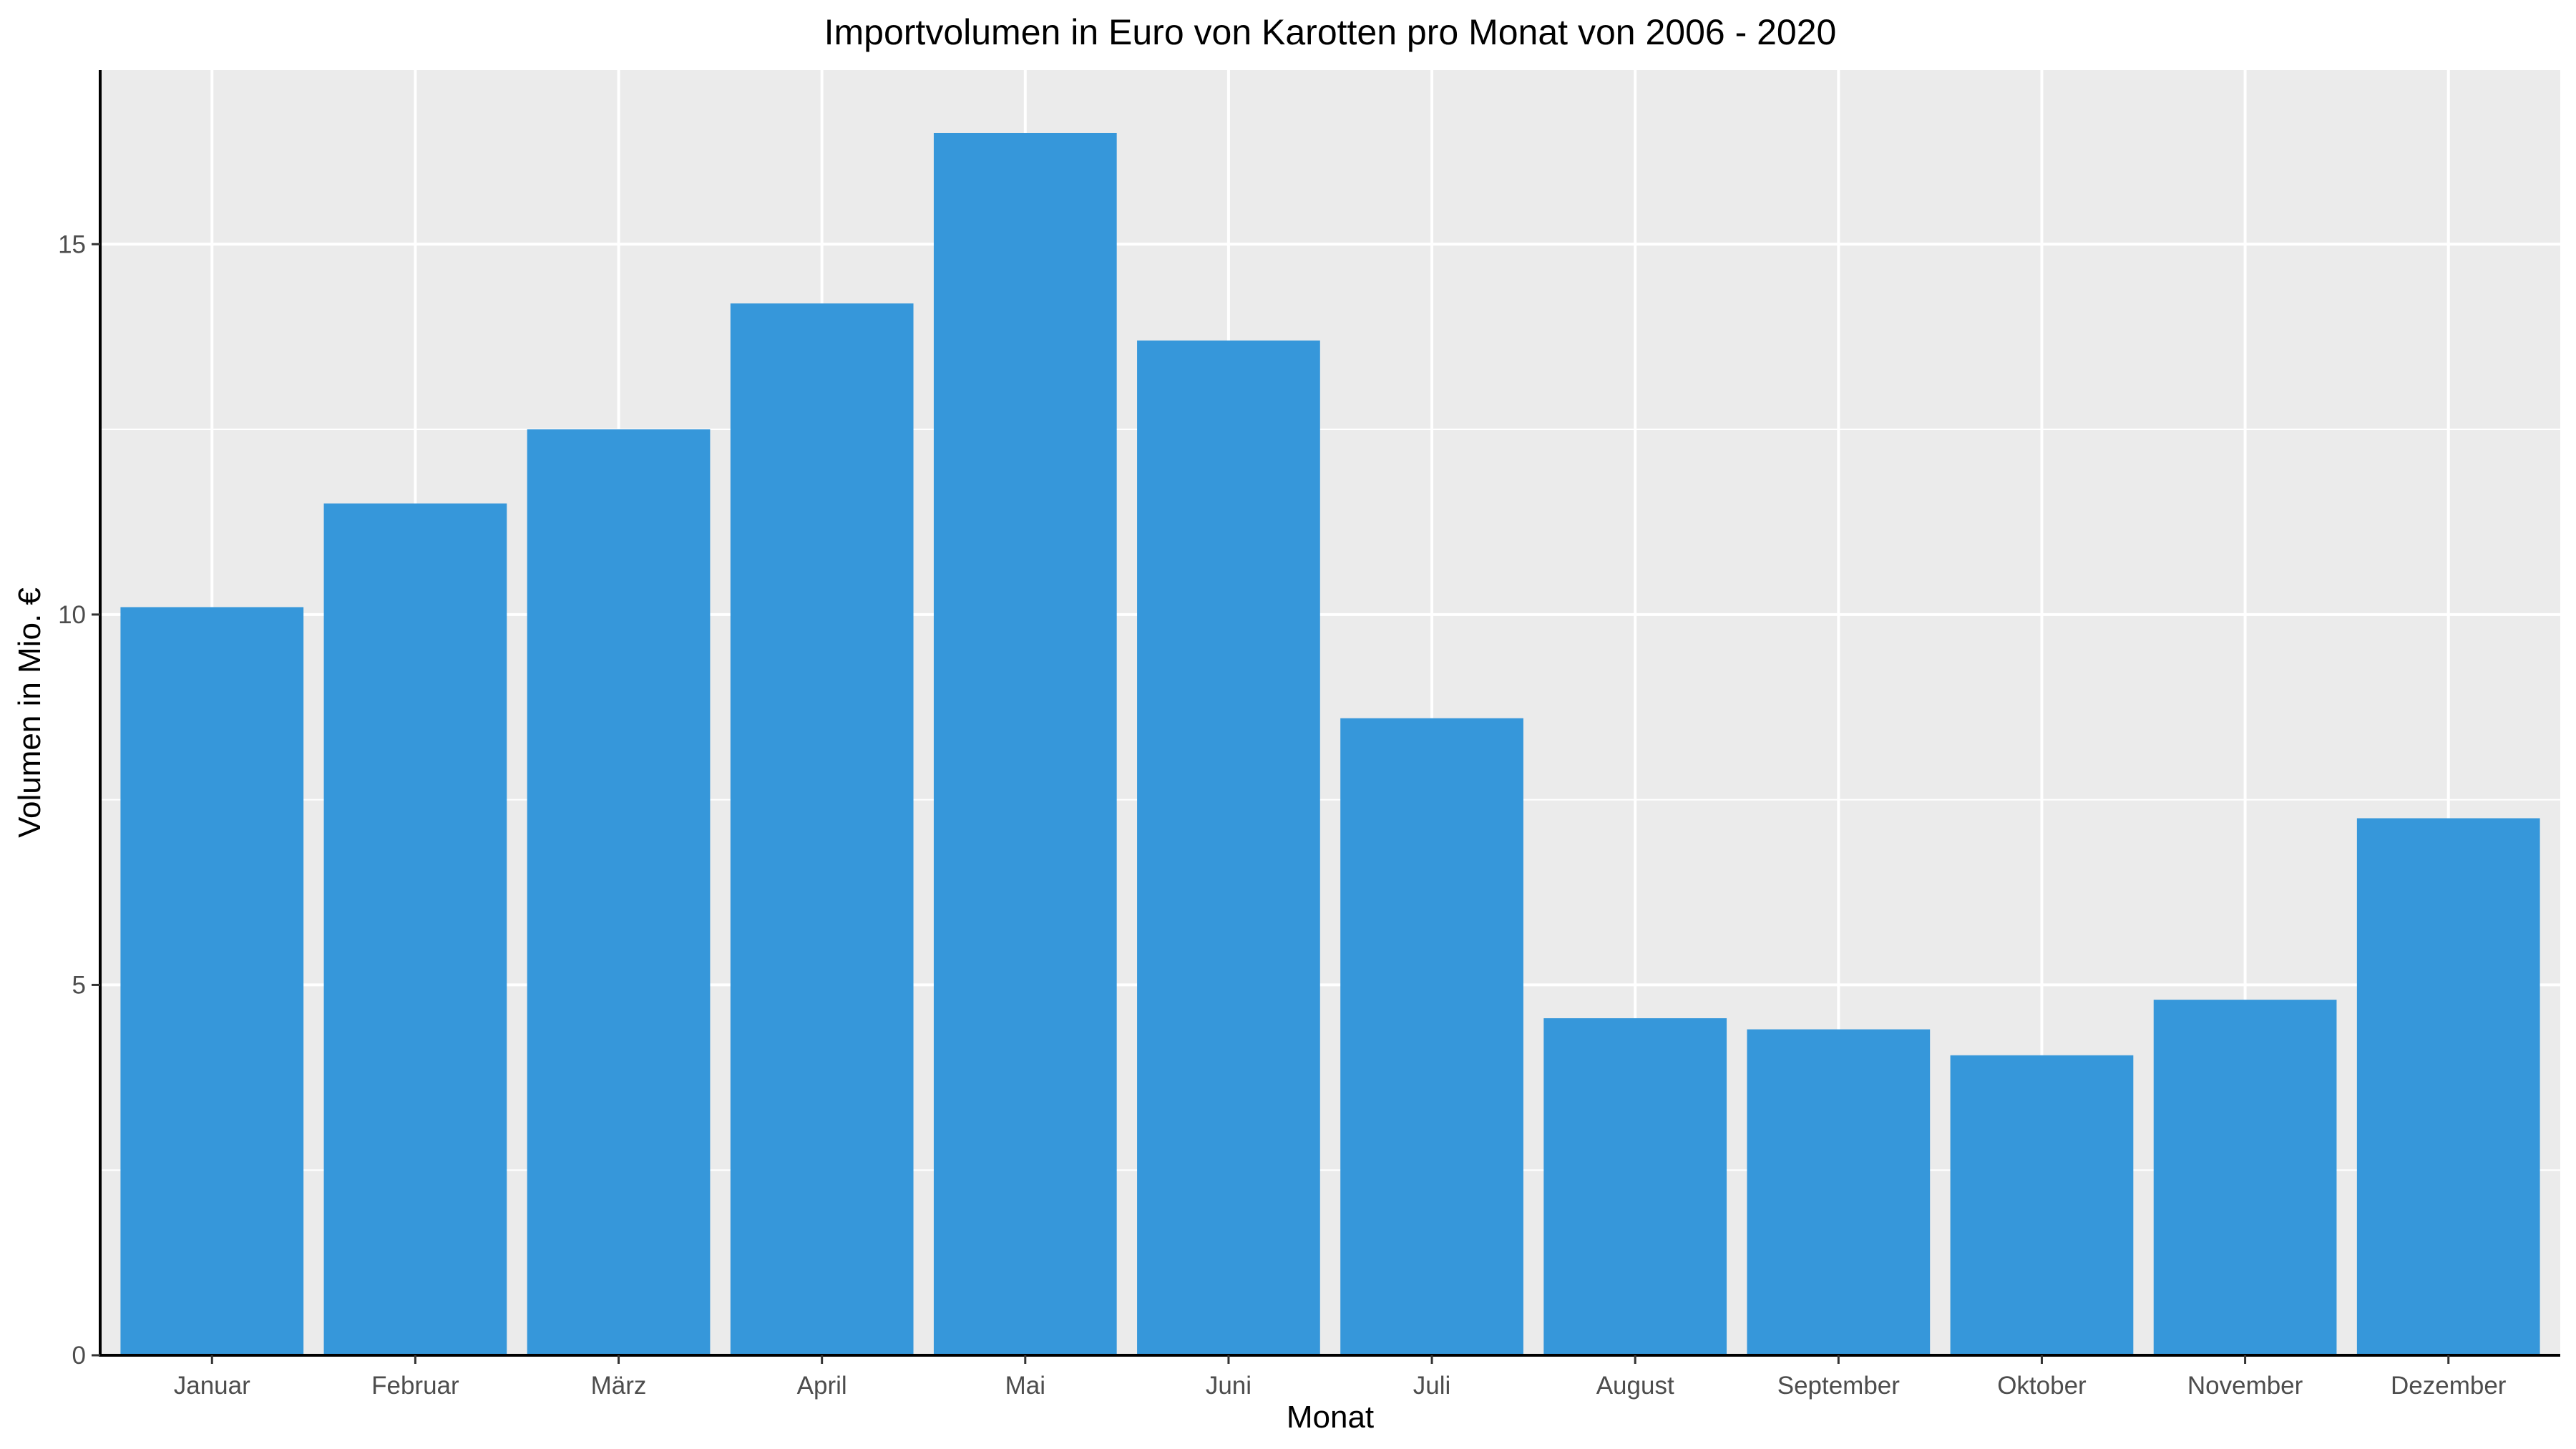 The height and width of the screenshot is (1449, 2576). Describe the element at coordinates (415, 1386) in the screenshot. I see `x-tick-label: Februar` at that location.